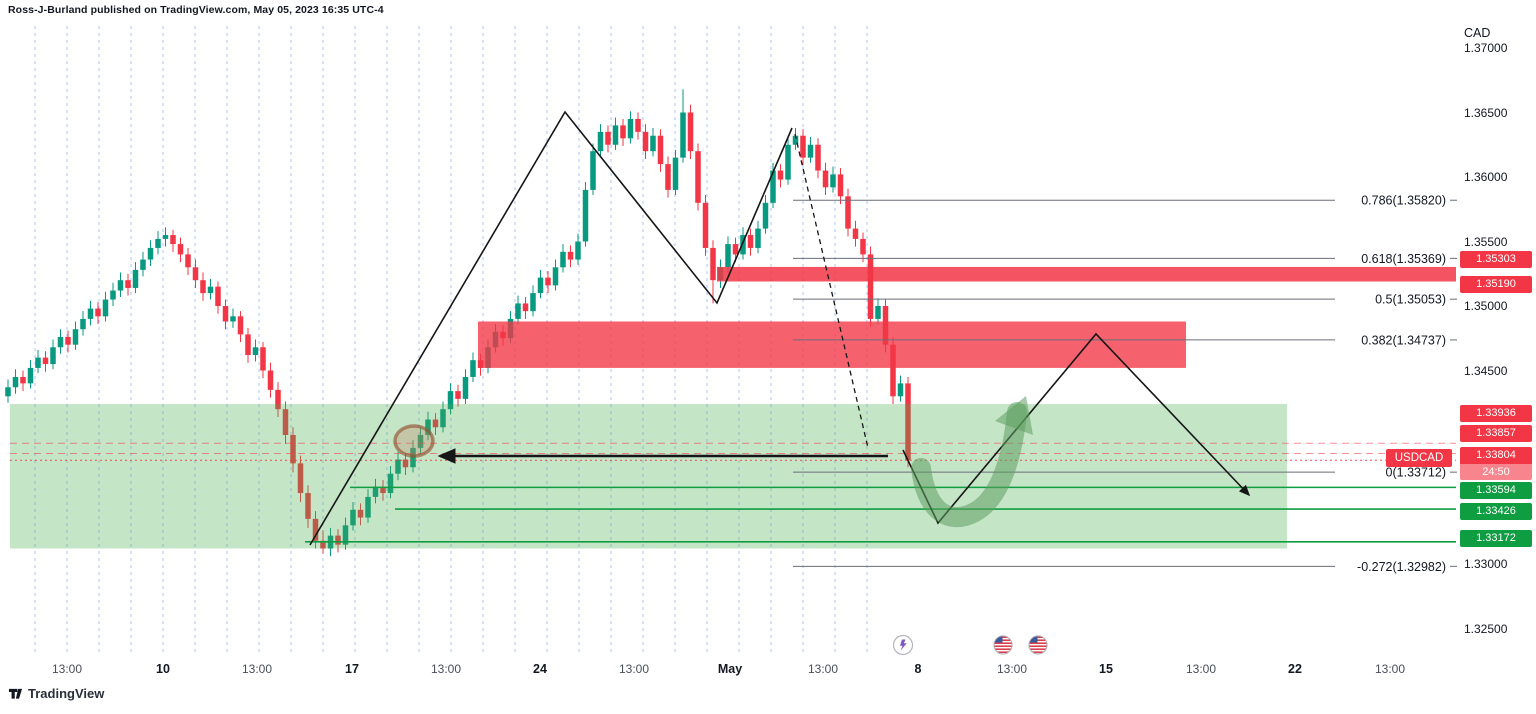 The image size is (1536, 714). What do you see at coordinates (352, 669) in the screenshot?
I see `time-tick-label: 17` at bounding box center [352, 669].